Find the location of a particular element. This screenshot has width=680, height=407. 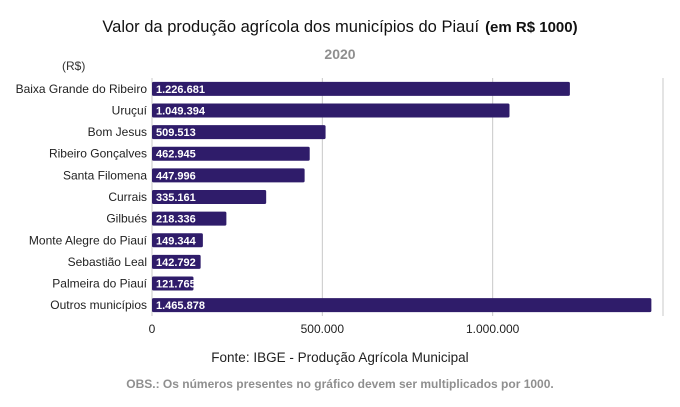

category-label: Monte Alegre do Piauí is located at coordinates (88, 240).